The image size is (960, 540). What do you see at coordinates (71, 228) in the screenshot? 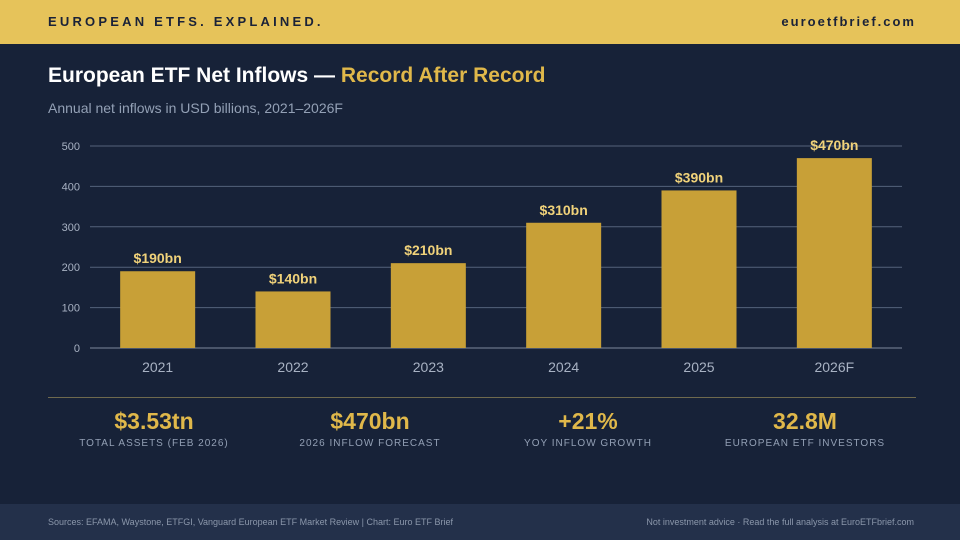
I see `y-tick-label: 300` at bounding box center [71, 228].